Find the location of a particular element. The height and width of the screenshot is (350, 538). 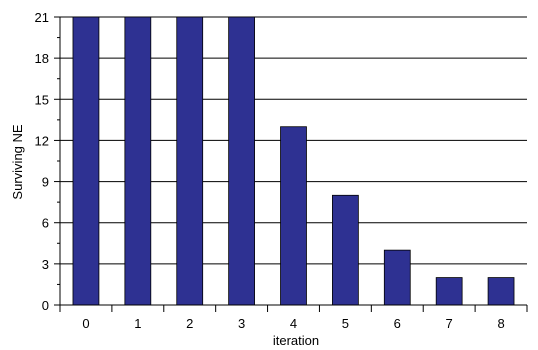

y-tick-label: 9 is located at coordinates (45, 182).